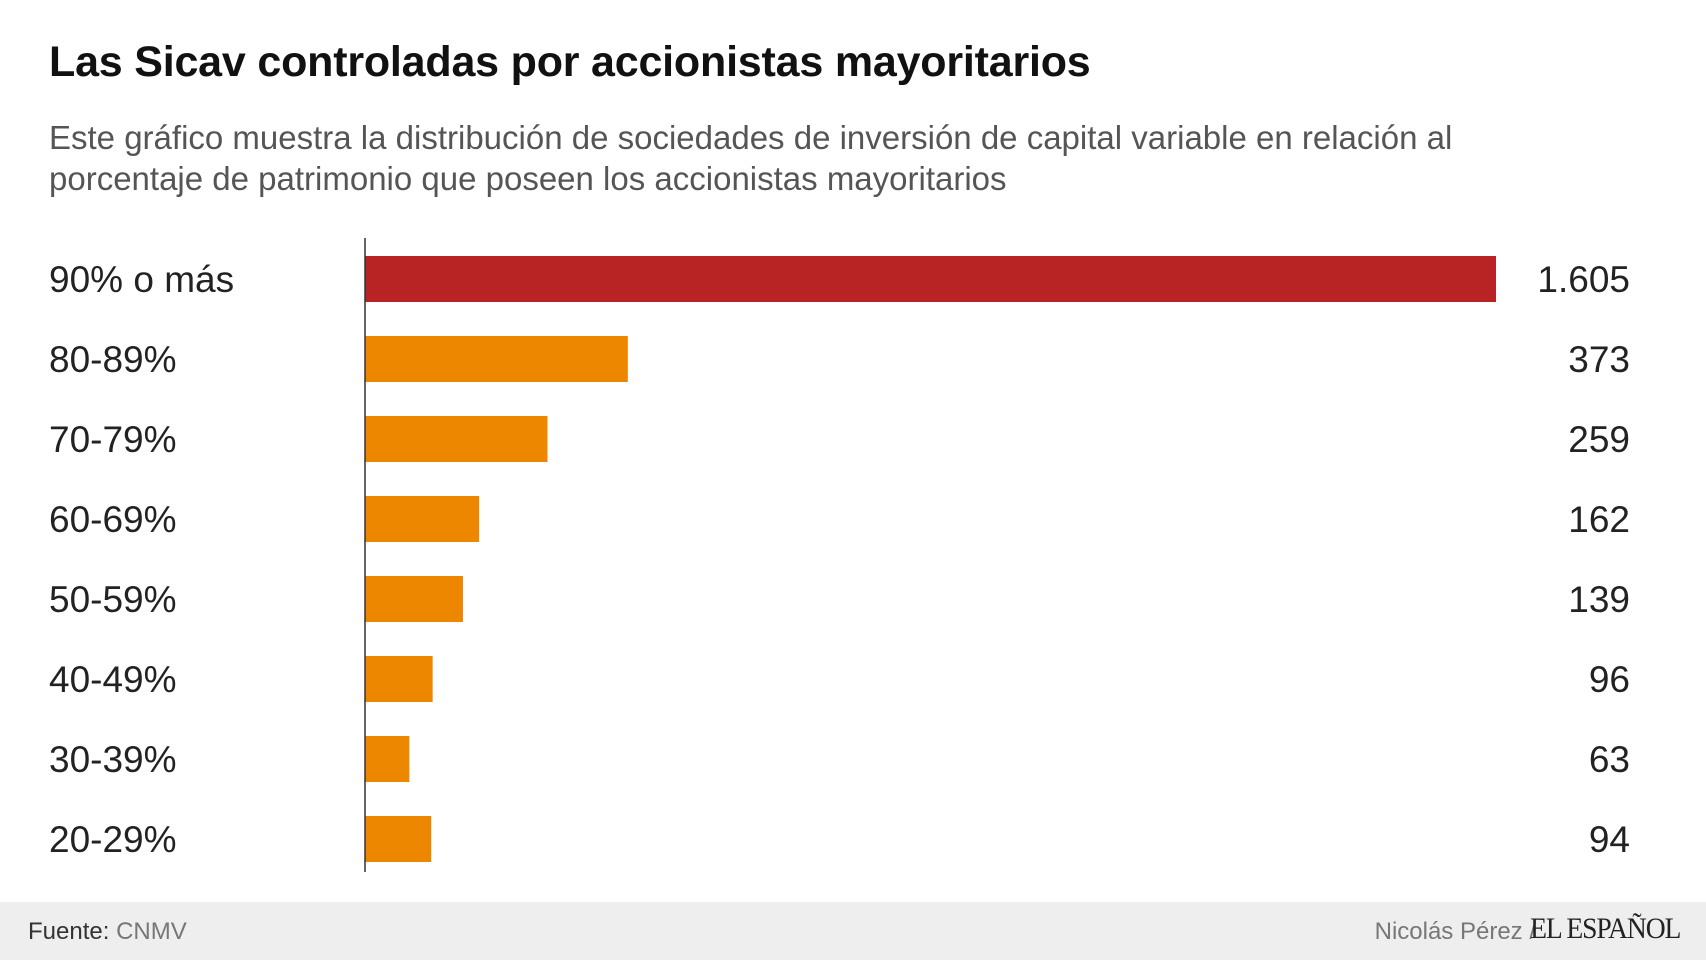 This screenshot has width=1706, height=960. Describe the element at coordinates (1609, 759) in the screenshot. I see `value-label-6: 63` at that location.